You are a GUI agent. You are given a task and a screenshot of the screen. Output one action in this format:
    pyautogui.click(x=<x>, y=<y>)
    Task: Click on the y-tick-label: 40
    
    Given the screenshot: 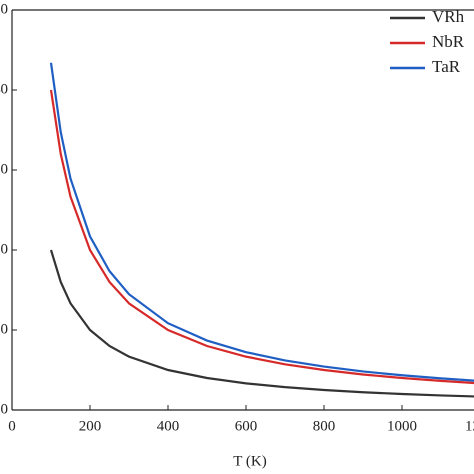 What is the action you would take?
    pyautogui.click(x=4, y=89)
    